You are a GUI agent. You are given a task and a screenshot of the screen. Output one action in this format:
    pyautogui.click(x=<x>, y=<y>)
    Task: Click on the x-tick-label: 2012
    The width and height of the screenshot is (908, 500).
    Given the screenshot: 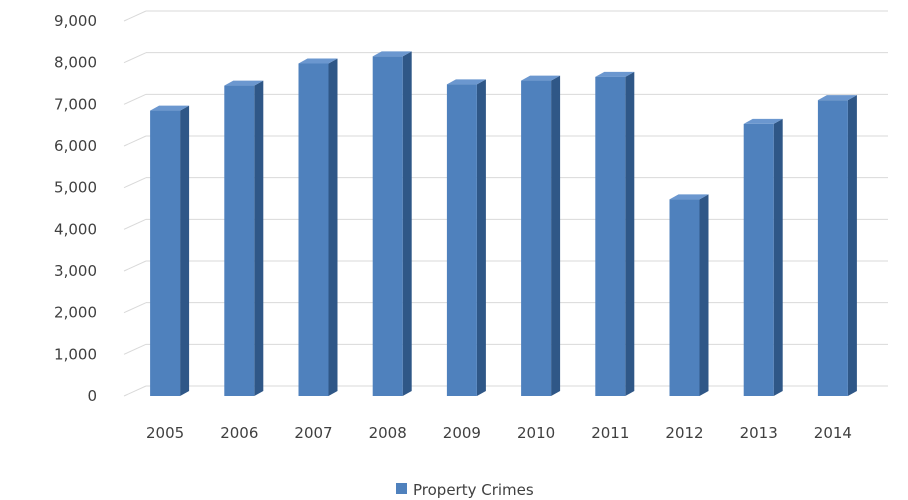 What is the action you would take?
    pyautogui.click(x=684, y=433)
    